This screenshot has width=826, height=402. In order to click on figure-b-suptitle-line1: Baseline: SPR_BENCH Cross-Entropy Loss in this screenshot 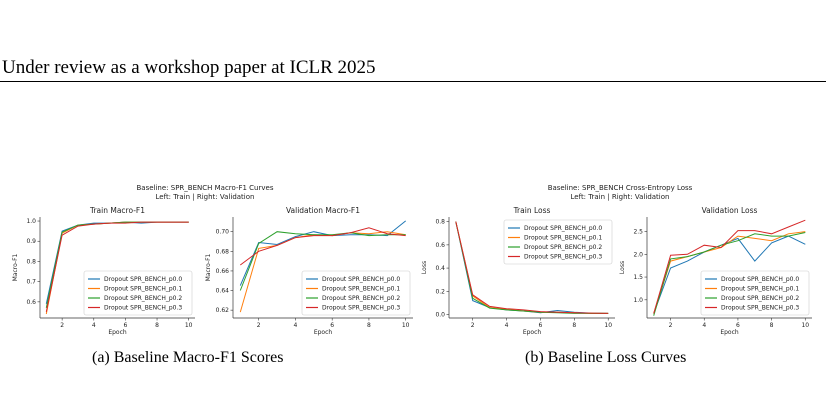, I will do `click(620, 188)`.